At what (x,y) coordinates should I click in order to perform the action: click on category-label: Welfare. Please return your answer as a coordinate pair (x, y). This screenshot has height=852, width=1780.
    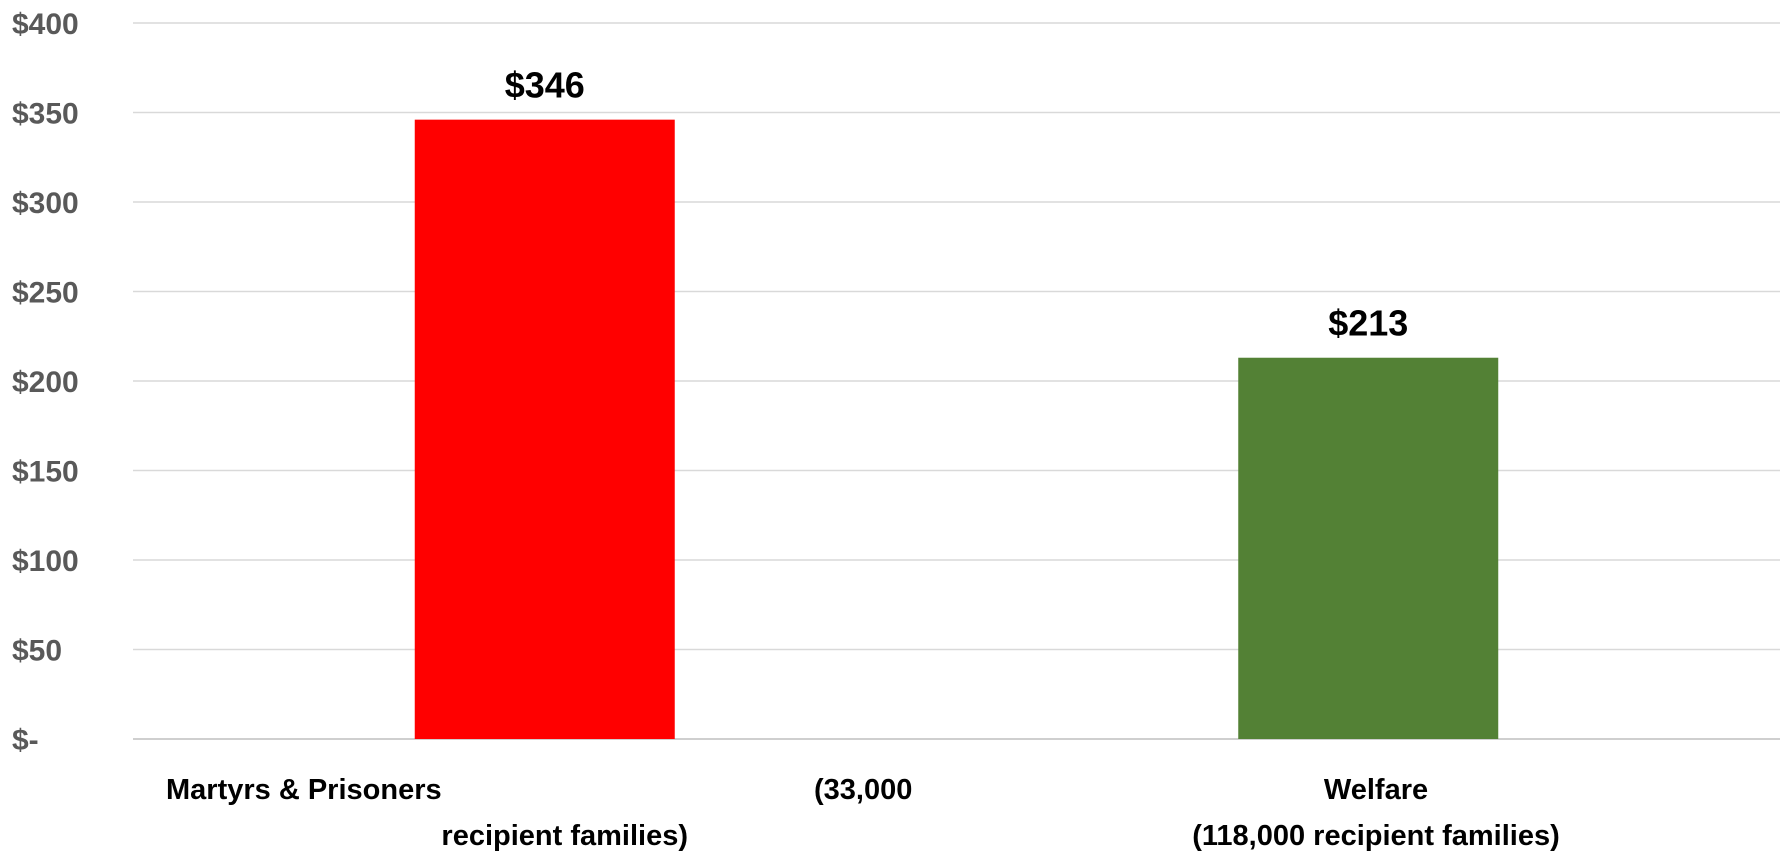
    Looking at the image, I should click on (1376, 790).